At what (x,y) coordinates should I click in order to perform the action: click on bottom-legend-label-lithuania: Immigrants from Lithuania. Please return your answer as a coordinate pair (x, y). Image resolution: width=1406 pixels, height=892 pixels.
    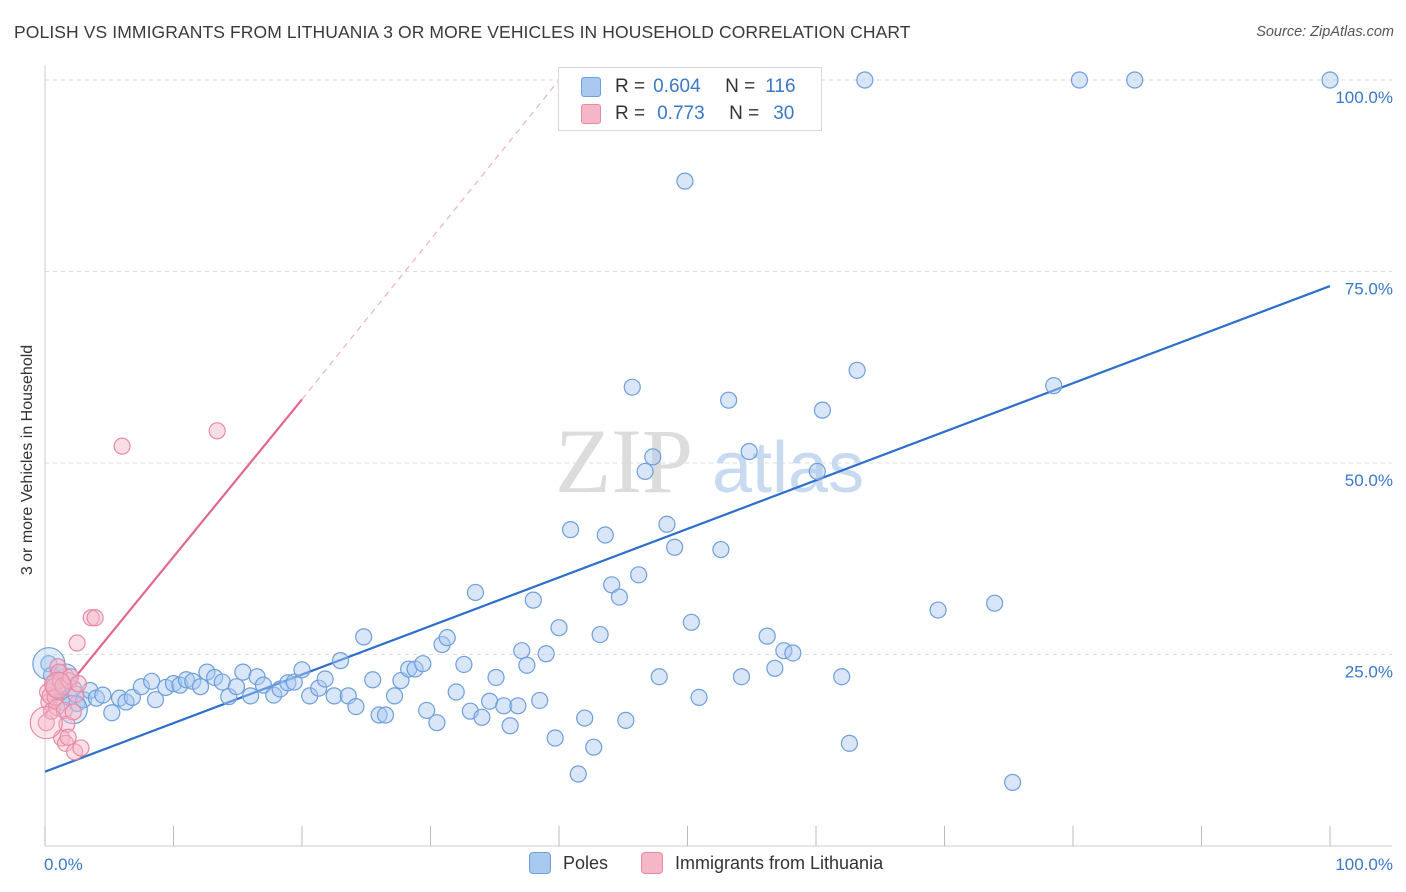
    Looking at the image, I should click on (779, 862).